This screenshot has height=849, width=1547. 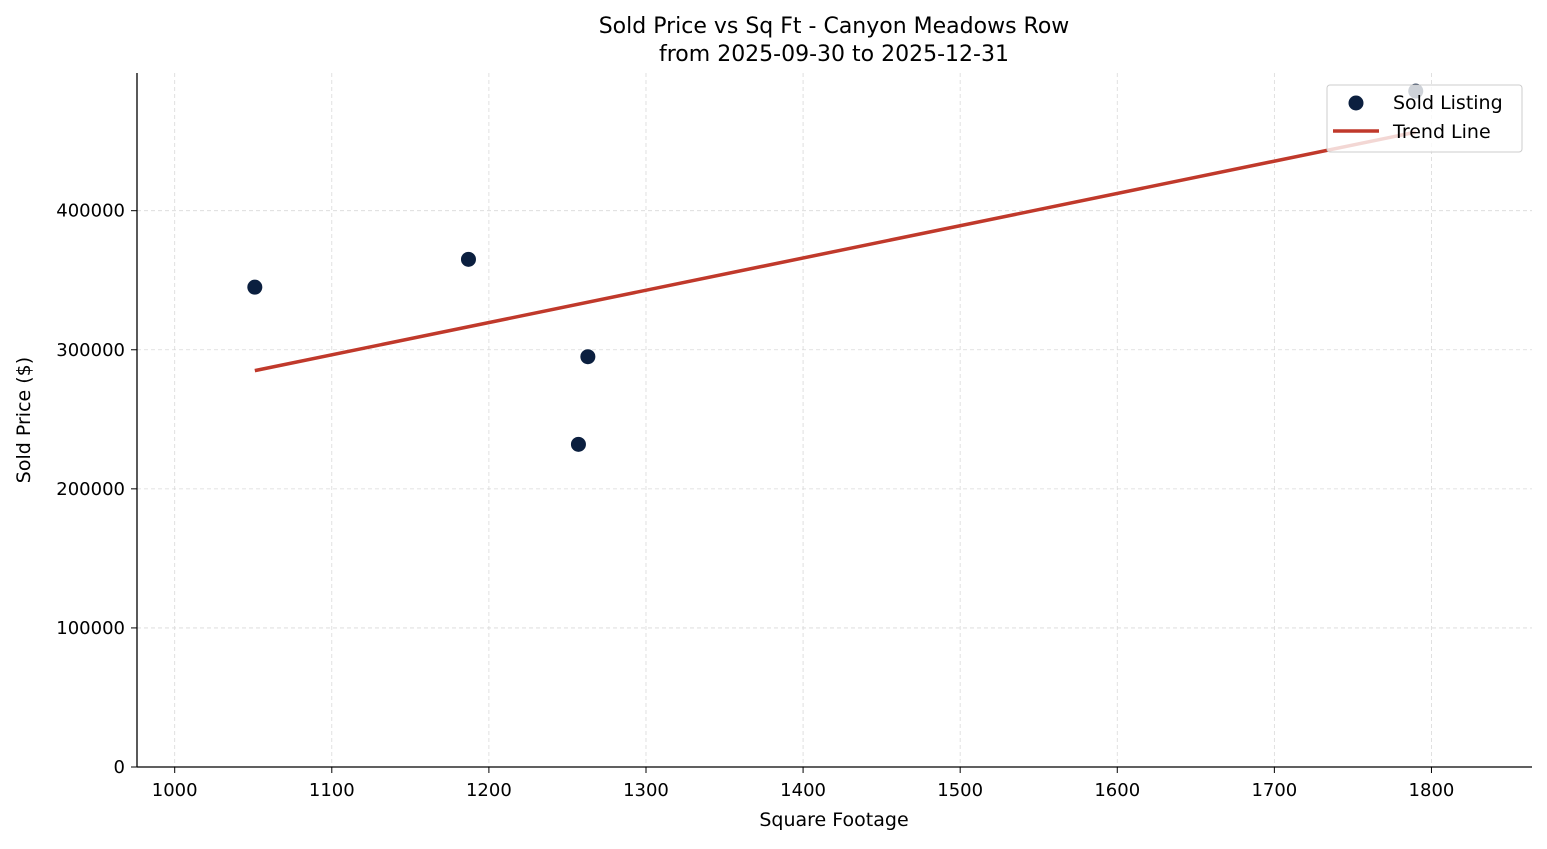 What do you see at coordinates (834, 26) in the screenshot?
I see `chart-title: Sold Price vs Sq Ft - Canyon Meadows Row` at bounding box center [834, 26].